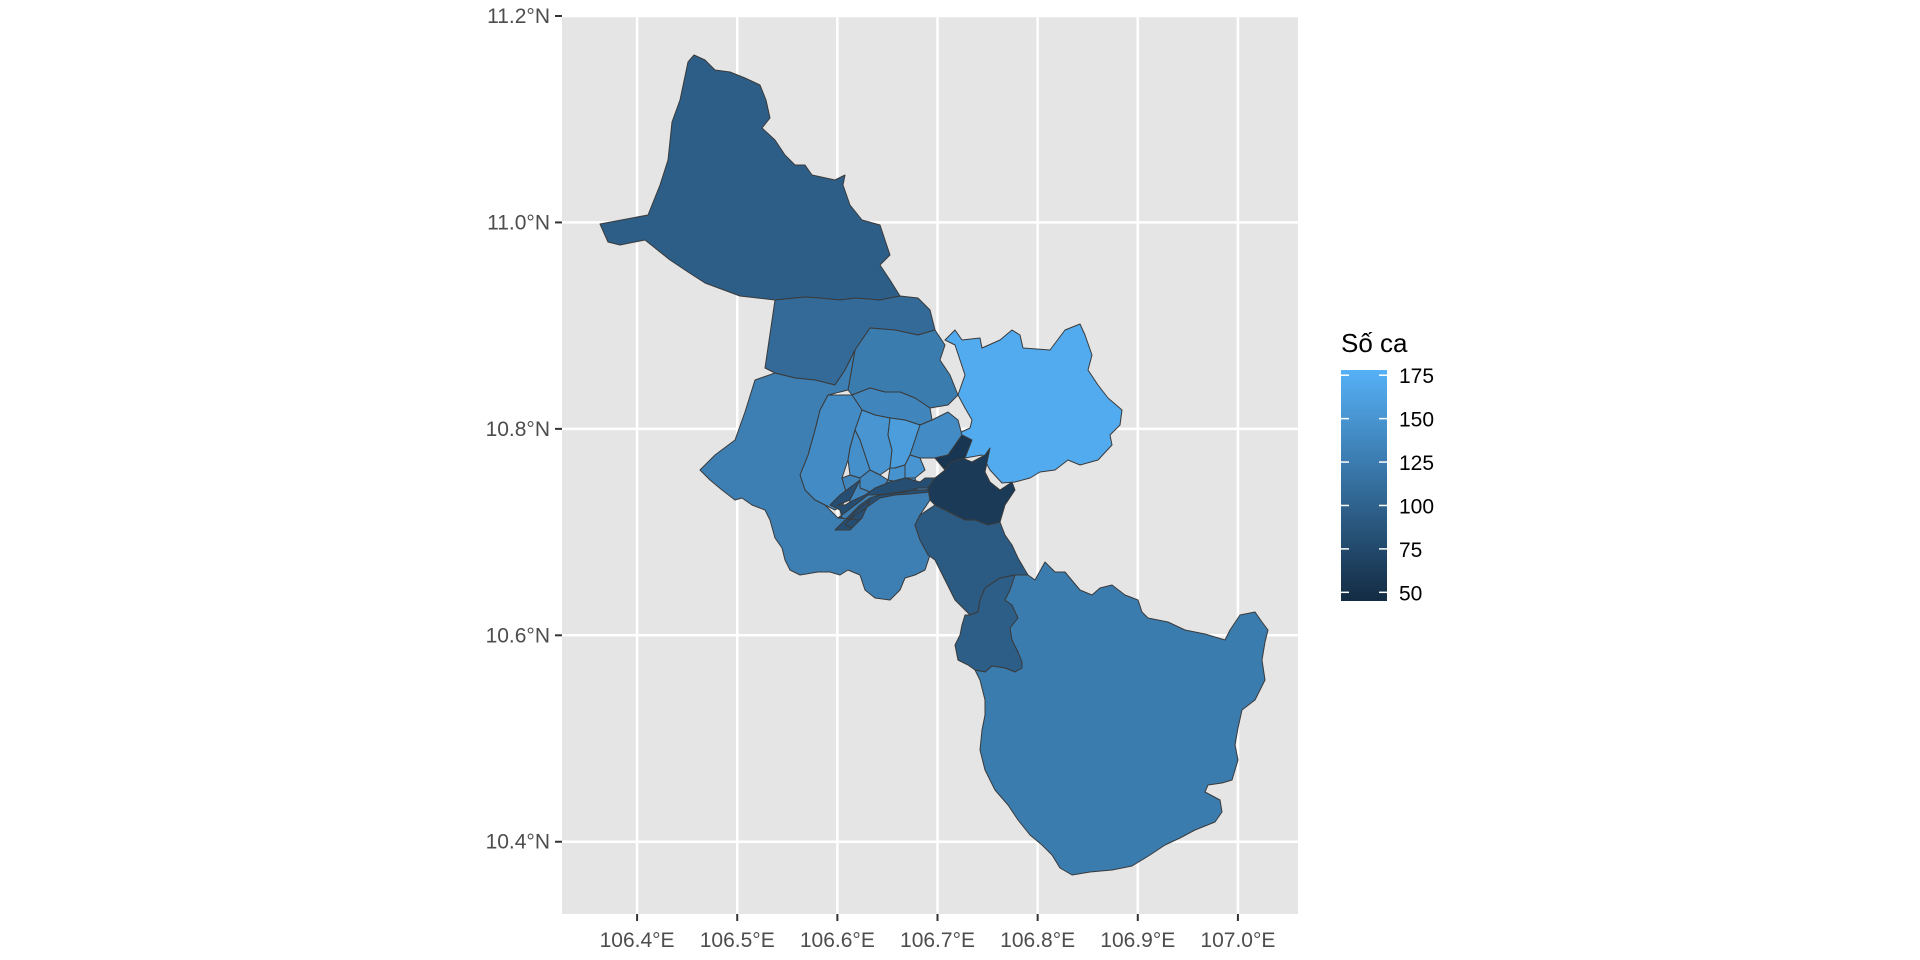 Image resolution: width=1920 pixels, height=960 pixels. What do you see at coordinates (1410, 550) in the screenshot?
I see `legend-label: 75` at bounding box center [1410, 550].